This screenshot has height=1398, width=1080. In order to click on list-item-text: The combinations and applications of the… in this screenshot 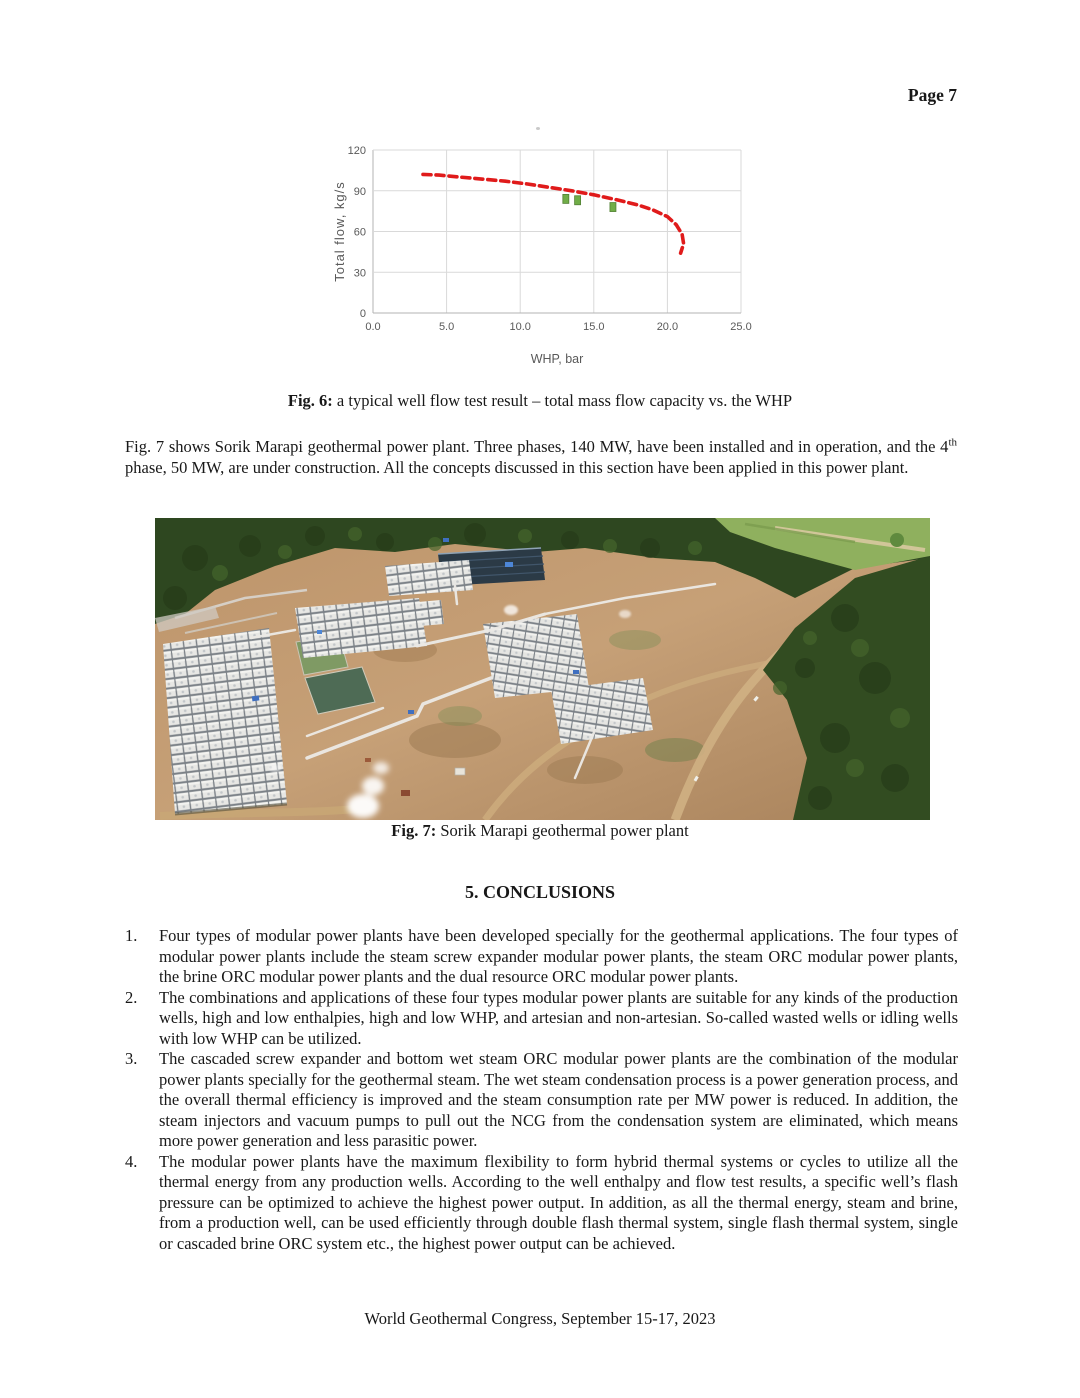, I will do `click(558, 1017)`.